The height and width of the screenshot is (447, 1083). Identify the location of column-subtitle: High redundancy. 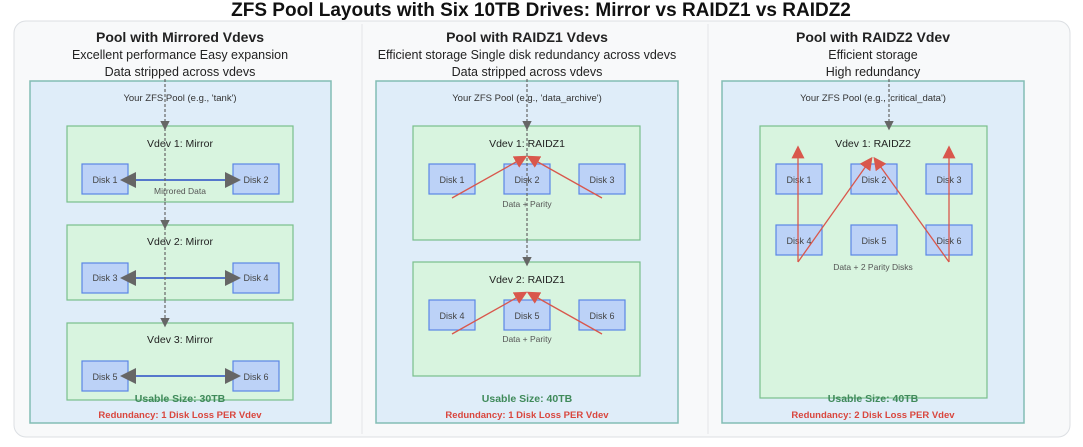
(873, 72).